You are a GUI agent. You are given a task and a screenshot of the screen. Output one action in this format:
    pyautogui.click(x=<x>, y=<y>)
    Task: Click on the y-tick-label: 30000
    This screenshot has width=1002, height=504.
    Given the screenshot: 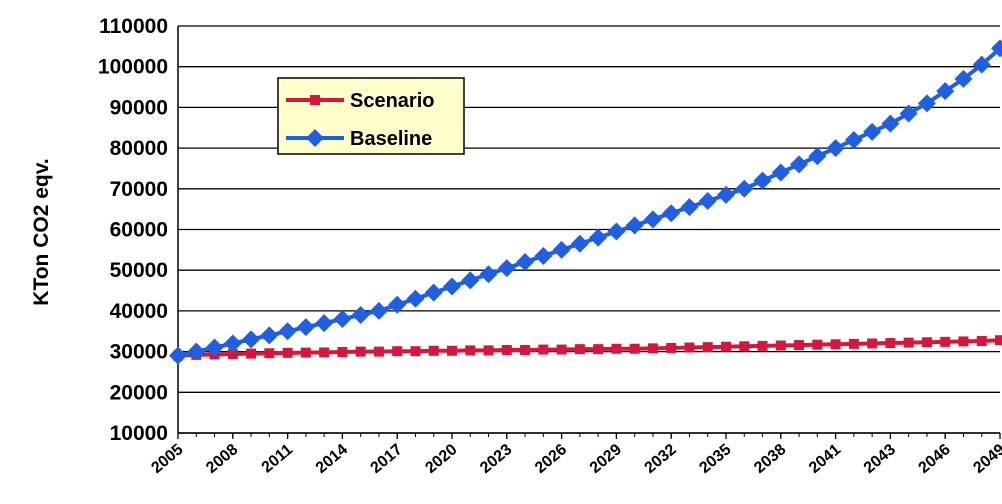 What is the action you would take?
    pyautogui.click(x=139, y=352)
    